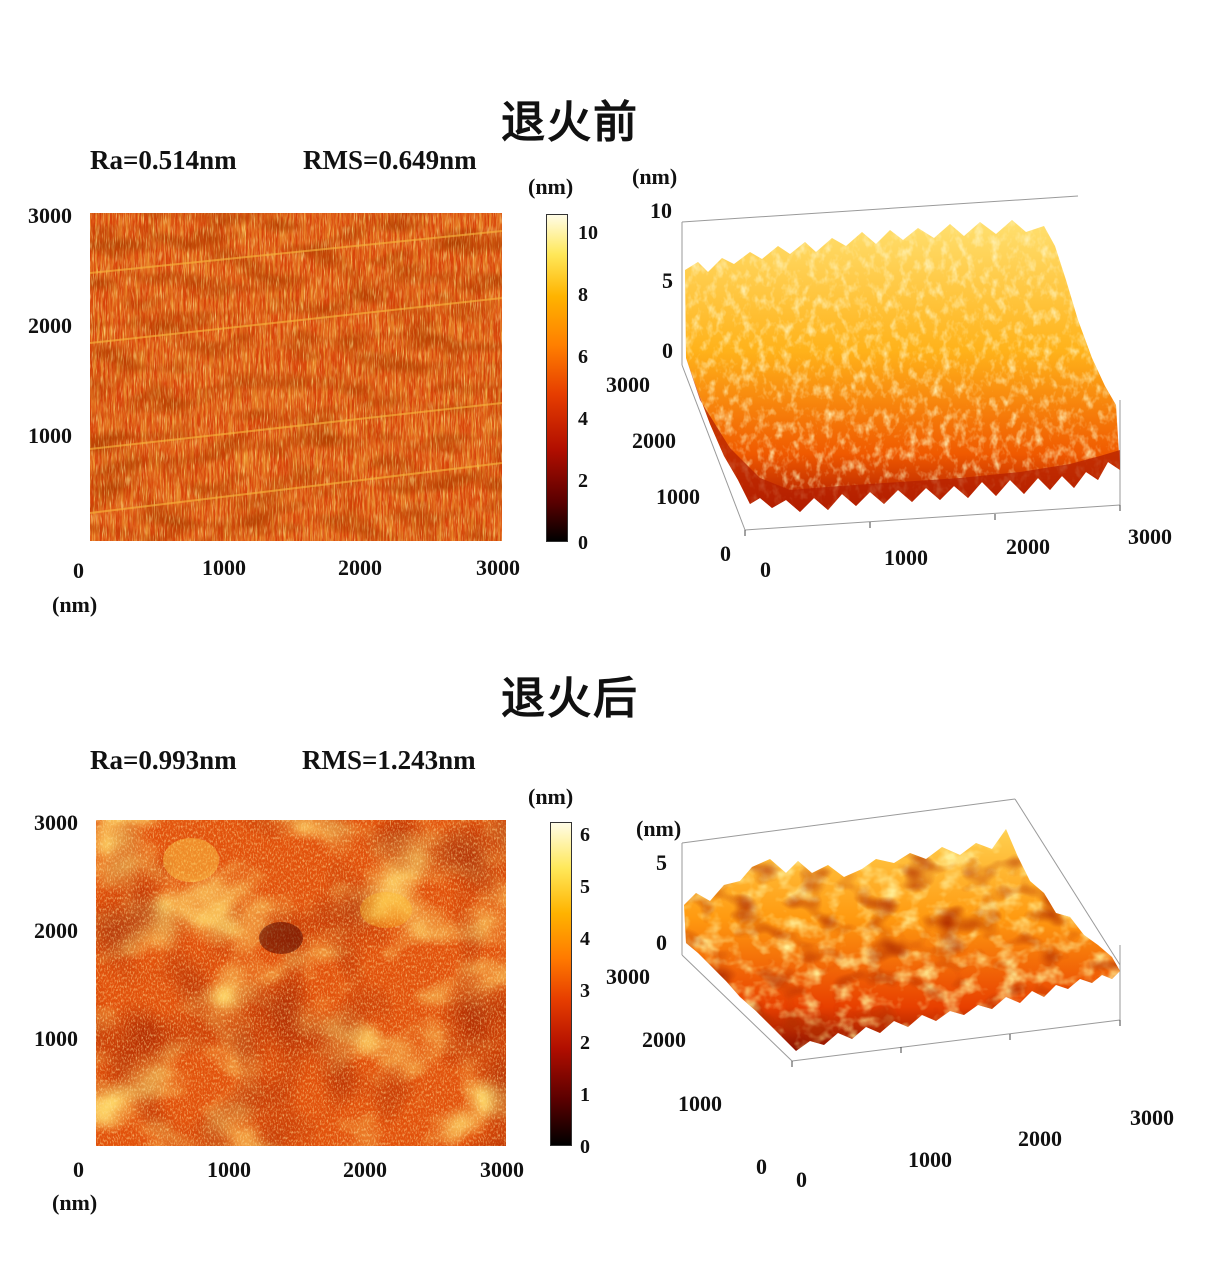 The height and width of the screenshot is (1268, 1208). What do you see at coordinates (570, 698) in the screenshot?
I see `panel-title: 退火后` at bounding box center [570, 698].